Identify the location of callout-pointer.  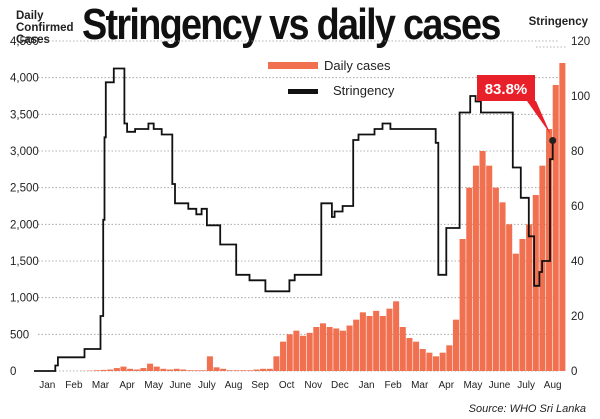
(539, 118).